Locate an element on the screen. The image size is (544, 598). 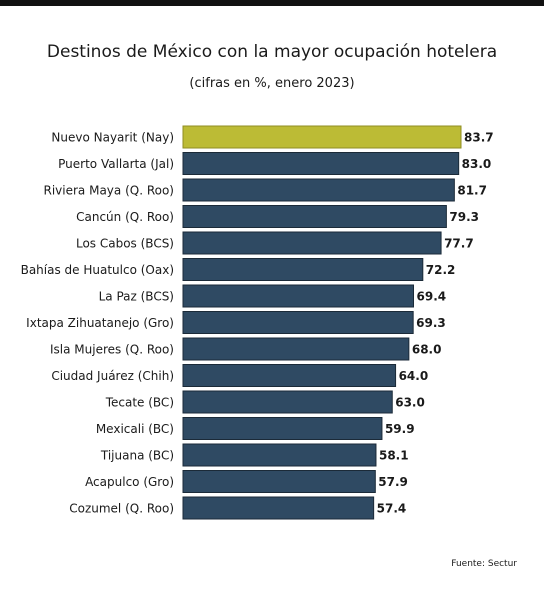
category-label: Puerto Vallarta (Jal) is located at coordinates (116, 164).